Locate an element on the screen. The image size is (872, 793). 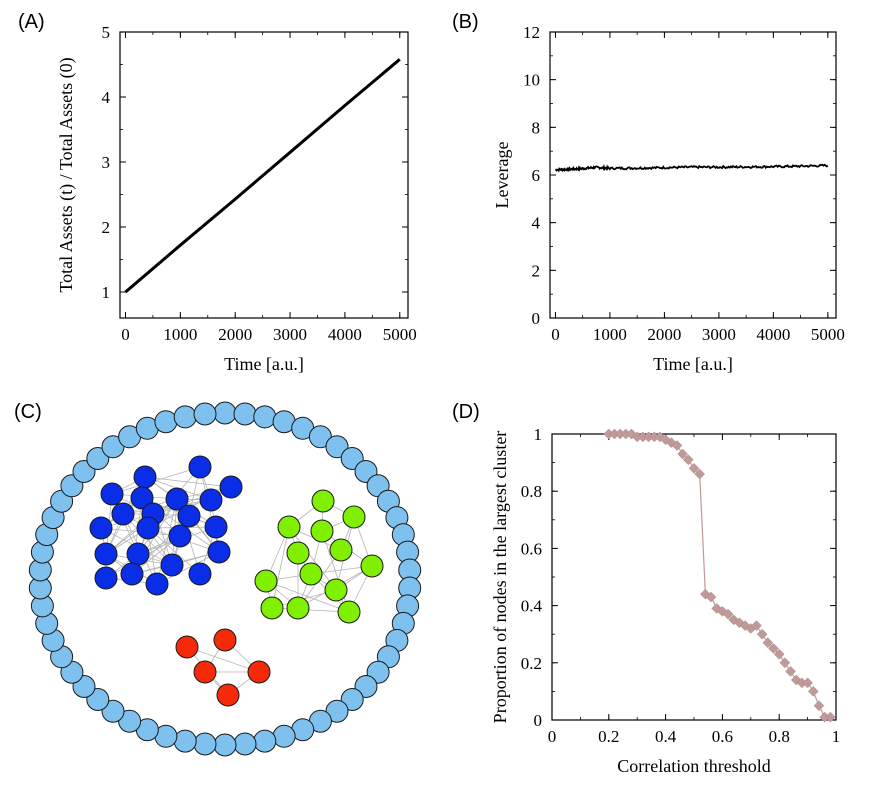
panel-label-d: (D) is located at coordinates (466, 412).